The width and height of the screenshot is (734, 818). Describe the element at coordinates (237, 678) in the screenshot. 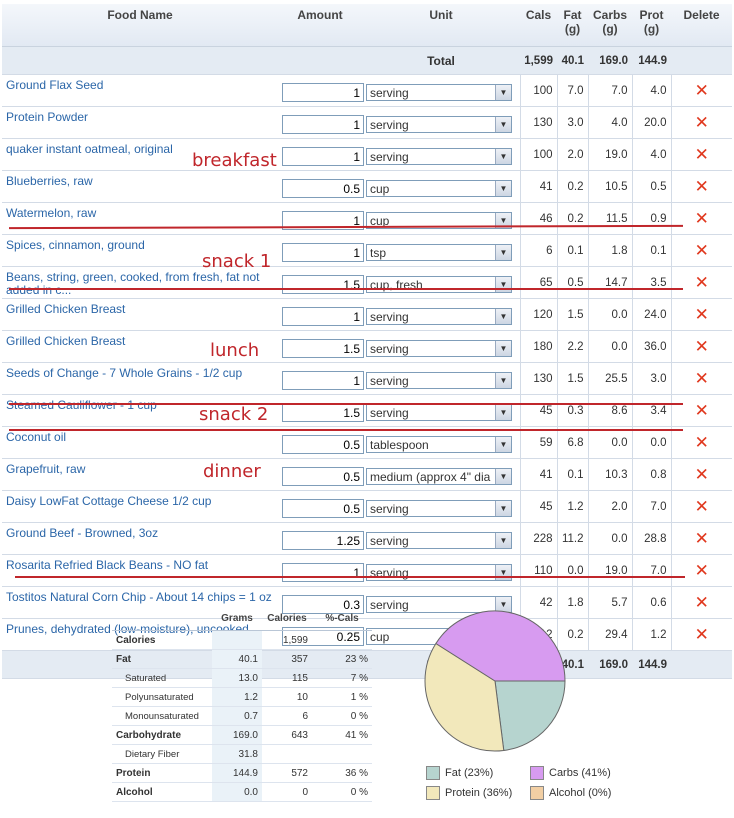

I see `nutrition-grams: 13.0` at that location.